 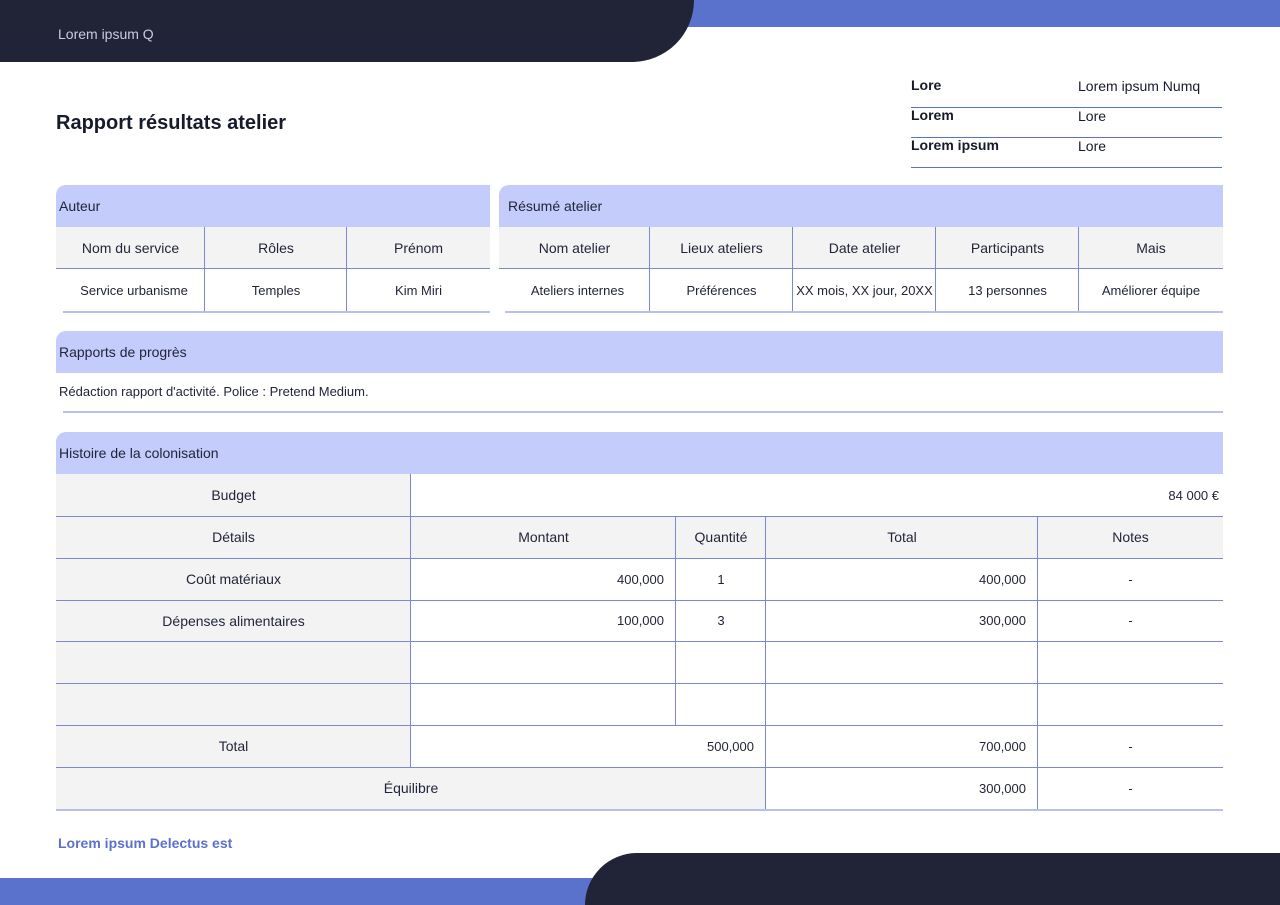 What do you see at coordinates (926, 85) in the screenshot?
I see `info-key: Lore` at bounding box center [926, 85].